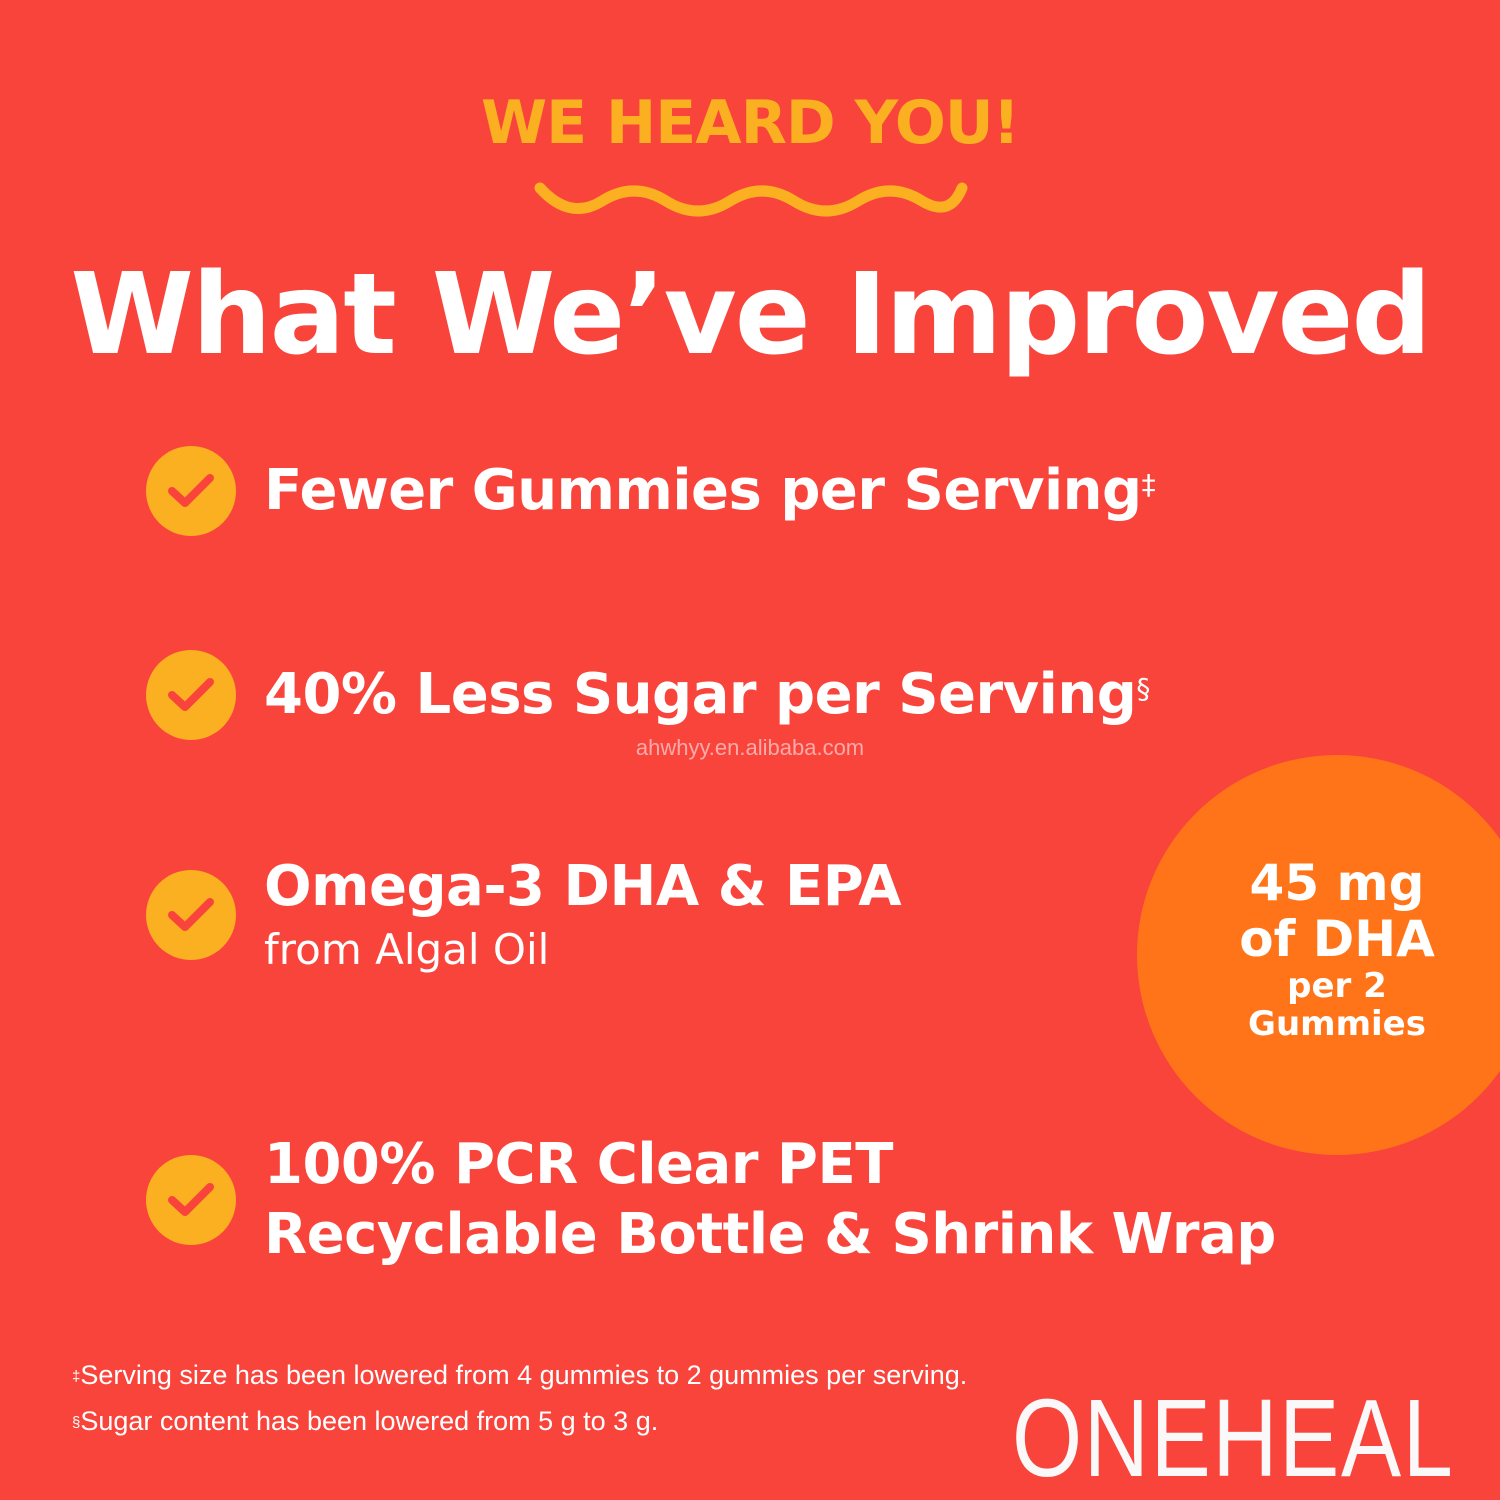 This screenshot has width=1500, height=1500. Describe the element at coordinates (578, 1164) in the screenshot. I see `feature-text: 100% PCR Clear PET` at that location.